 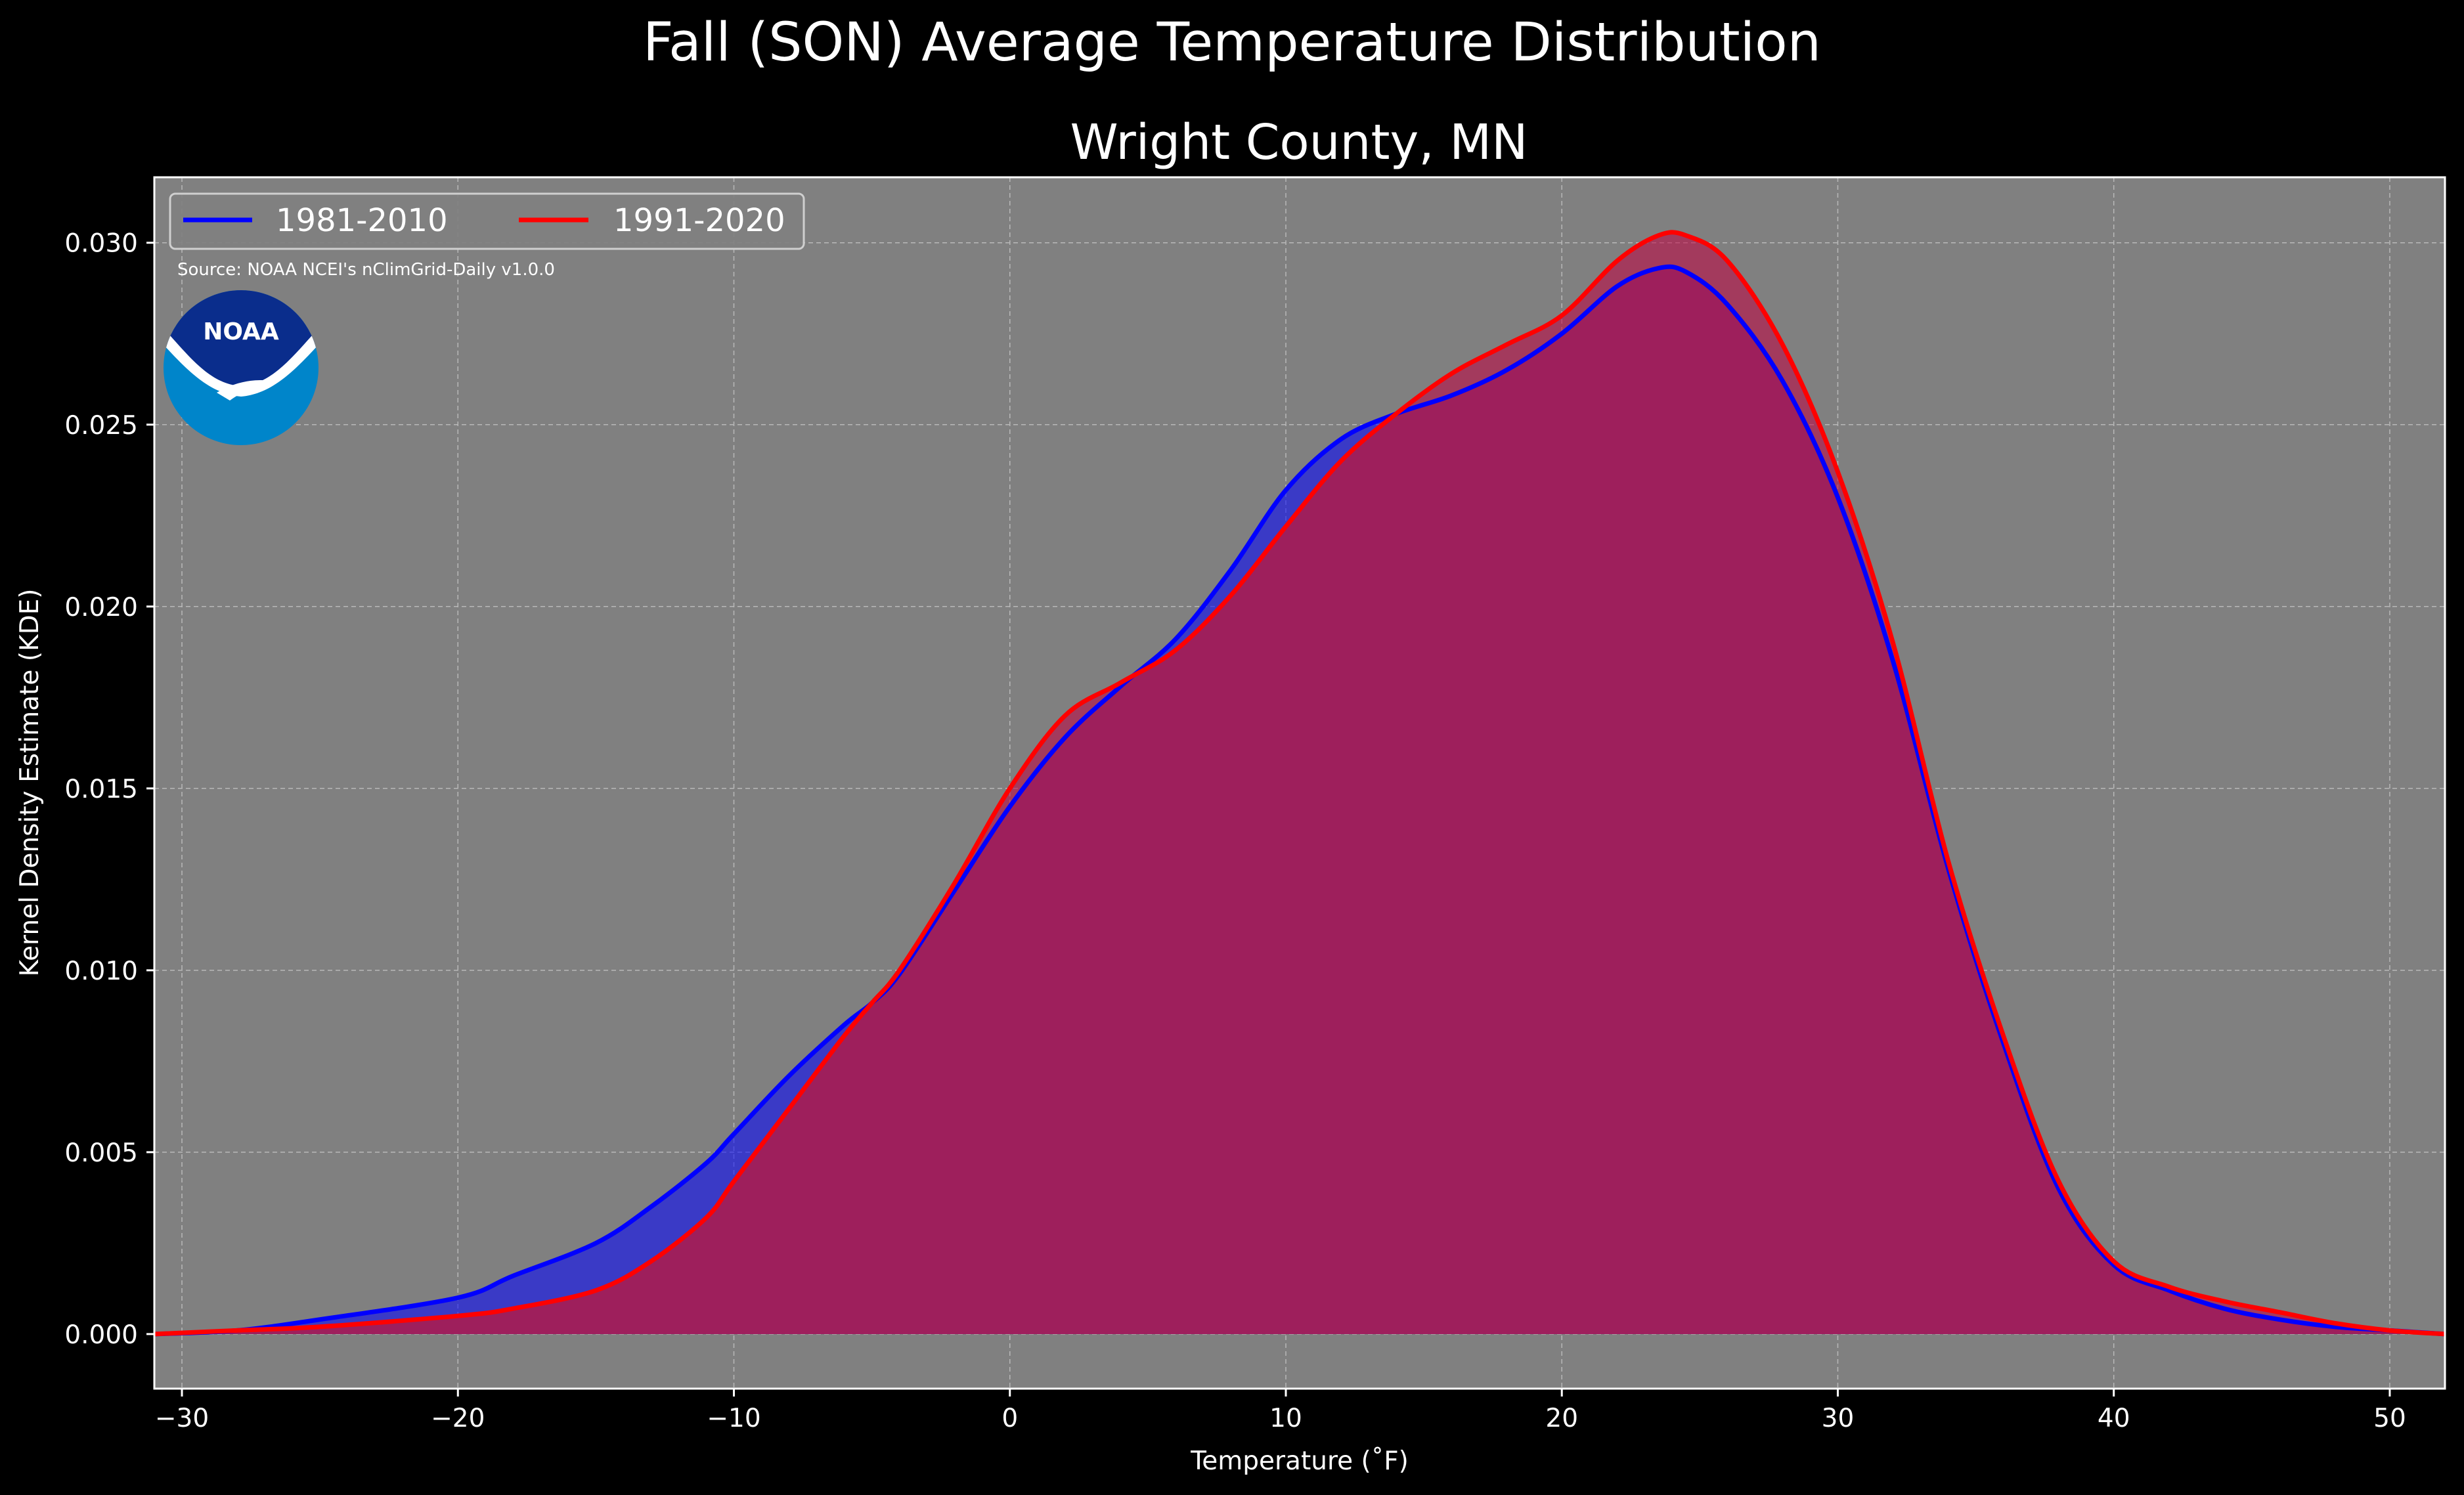 What do you see at coordinates (1561, 1418) in the screenshot?
I see `x-tick-label-5: 20` at bounding box center [1561, 1418].